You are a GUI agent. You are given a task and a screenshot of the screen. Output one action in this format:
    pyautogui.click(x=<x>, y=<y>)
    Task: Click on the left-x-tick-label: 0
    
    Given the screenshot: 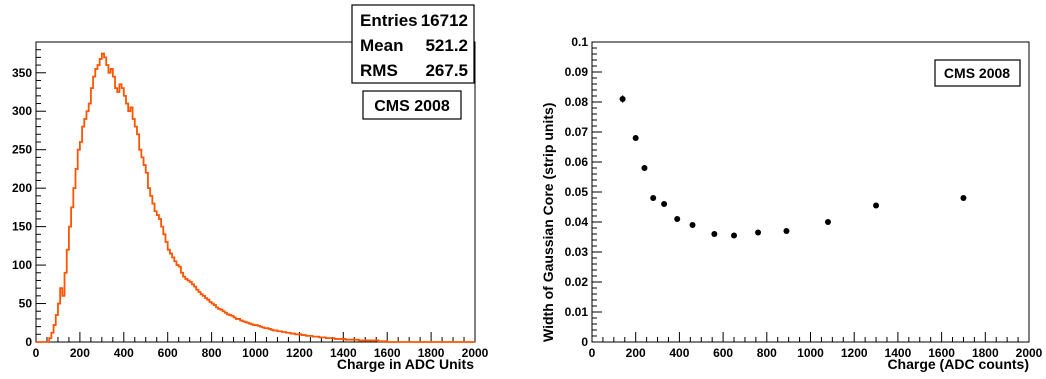 What is the action you would take?
    pyautogui.click(x=36, y=353)
    